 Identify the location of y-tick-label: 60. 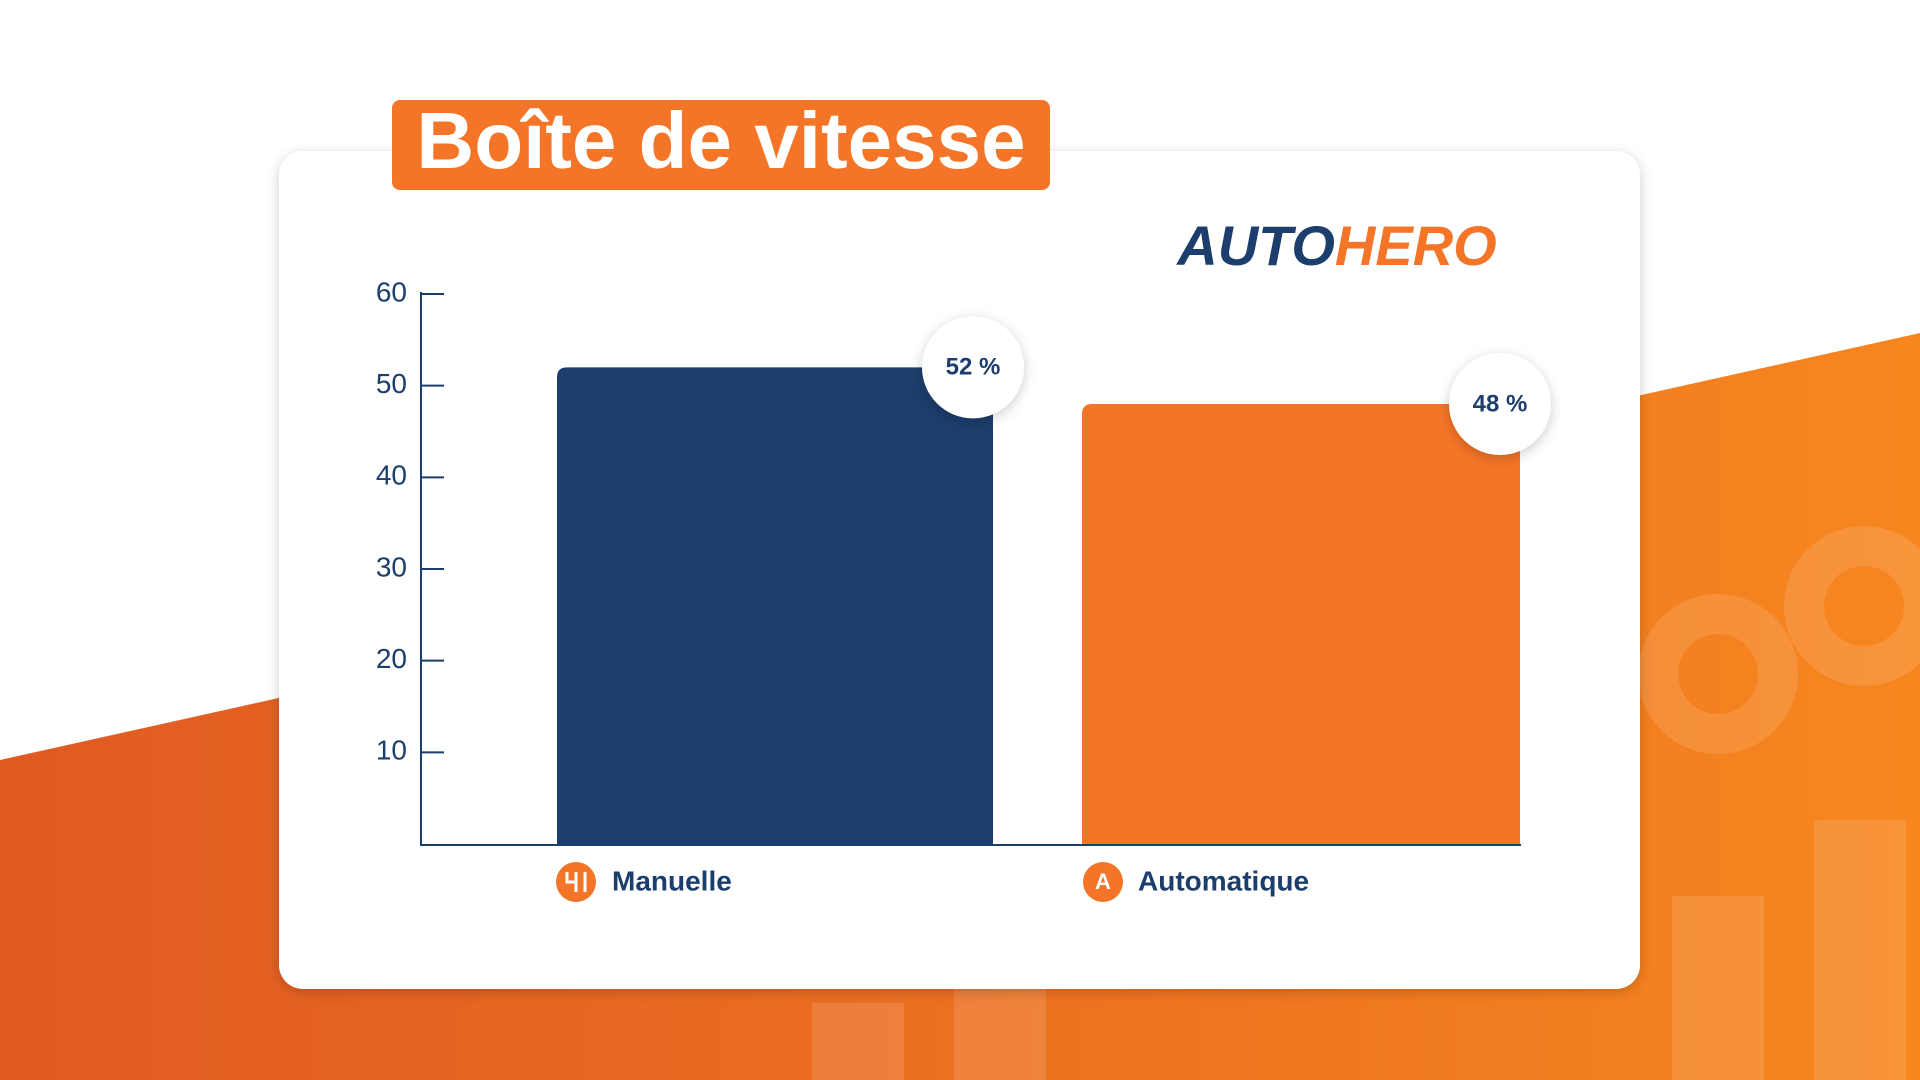
(391, 291).